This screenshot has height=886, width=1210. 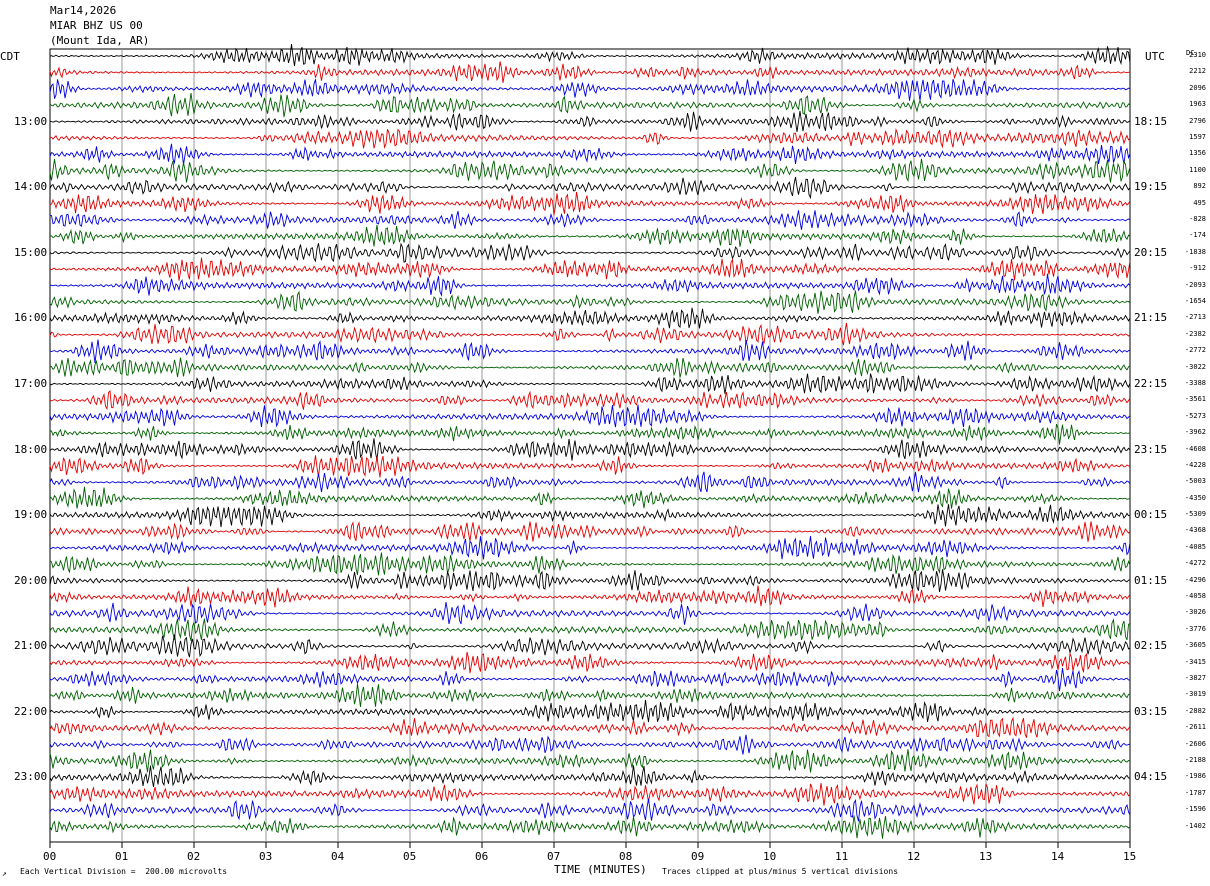 What do you see at coordinates (1195, 678) in the screenshot?
I see `dc-offset-label: -3827` at bounding box center [1195, 678].